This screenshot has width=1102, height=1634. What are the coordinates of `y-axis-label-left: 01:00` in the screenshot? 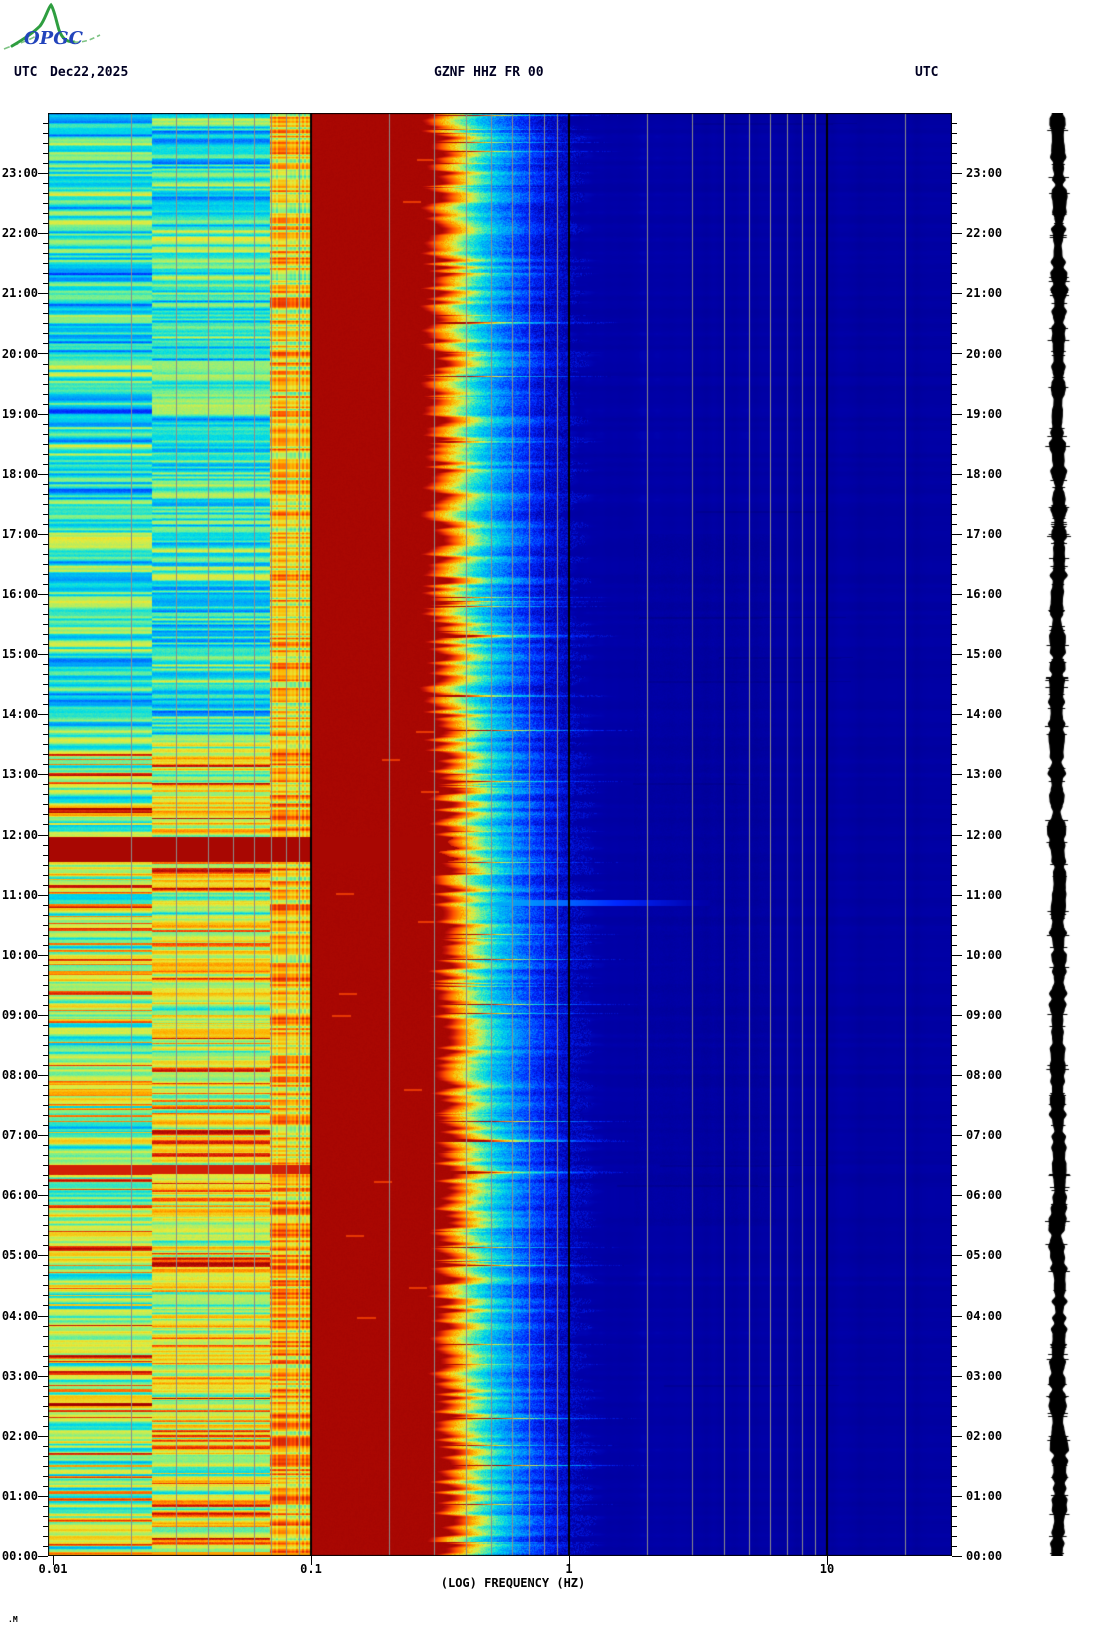 It's located at (19, 1495).